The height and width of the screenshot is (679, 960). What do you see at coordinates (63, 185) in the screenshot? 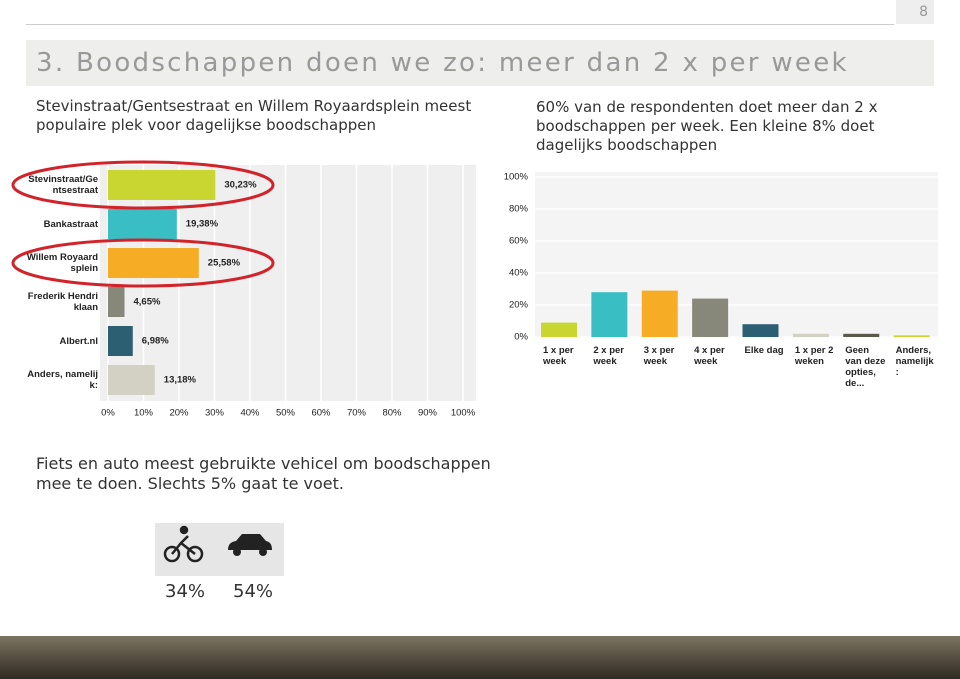
I see `category-label: Stevinstraat/Gentsestraat` at bounding box center [63, 185].